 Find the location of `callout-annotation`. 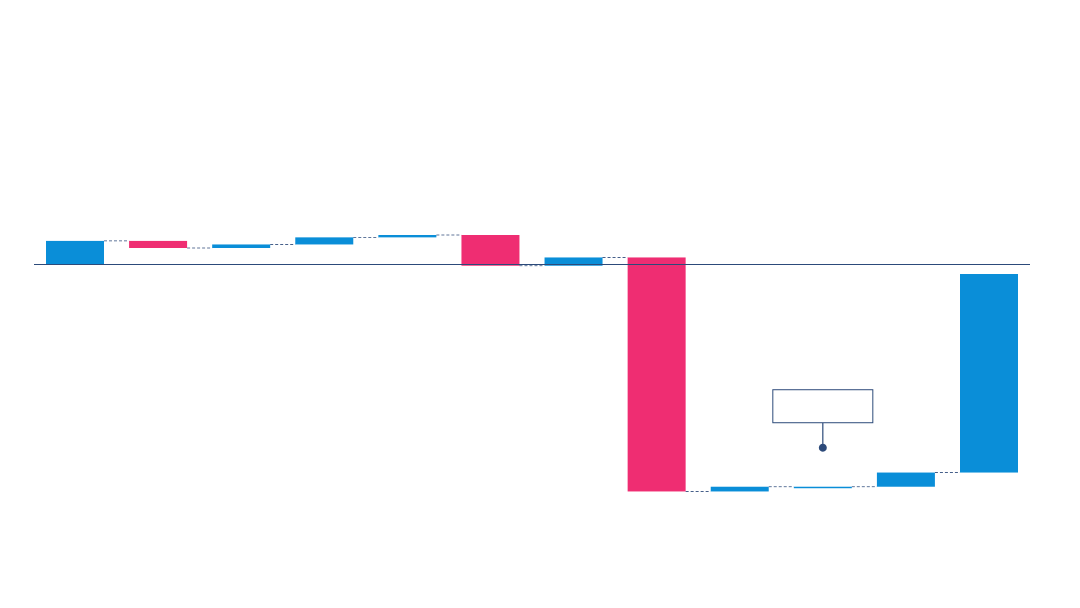

callout-annotation is located at coordinates (823, 420).